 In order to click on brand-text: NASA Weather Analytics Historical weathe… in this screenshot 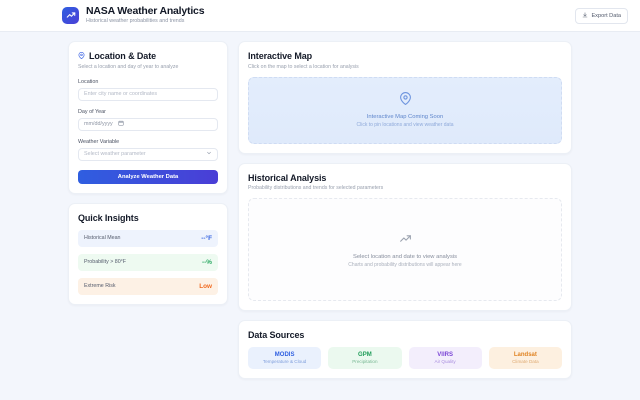, I will do `click(145, 15)`.